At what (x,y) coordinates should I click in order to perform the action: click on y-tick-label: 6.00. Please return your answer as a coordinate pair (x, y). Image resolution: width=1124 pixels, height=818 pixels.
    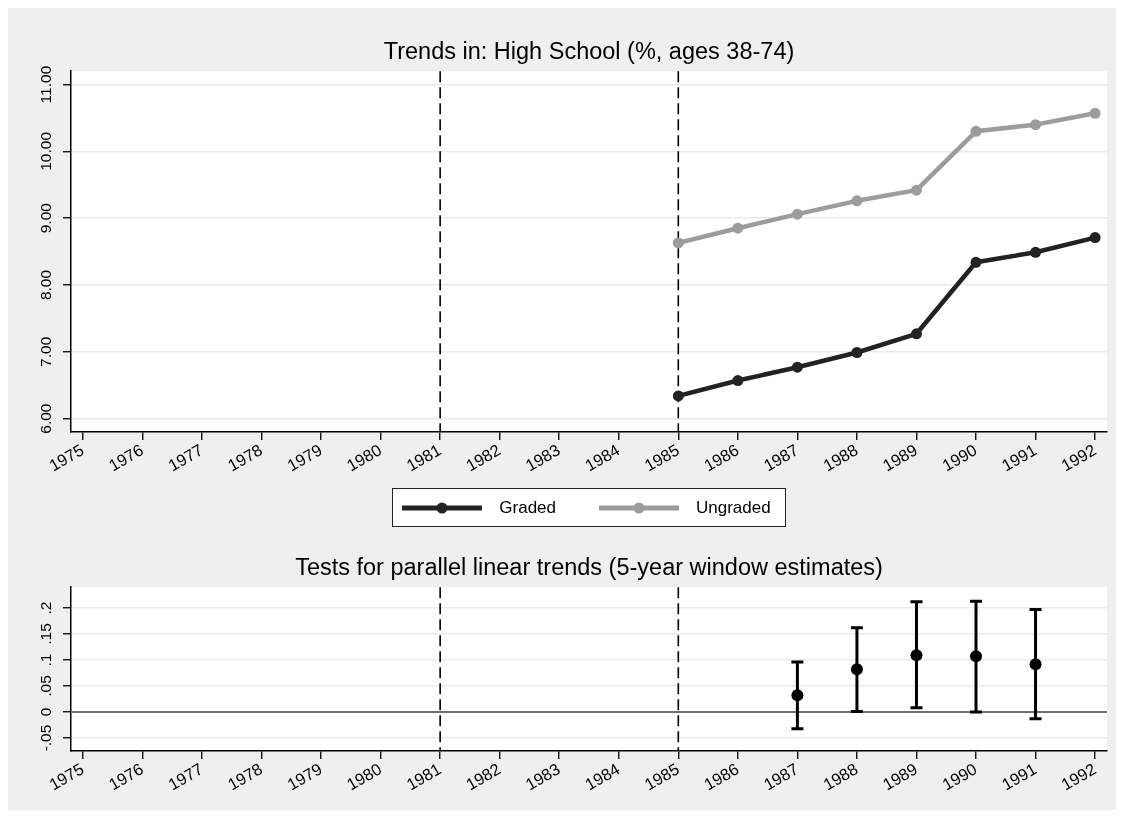
    Looking at the image, I should click on (45, 418).